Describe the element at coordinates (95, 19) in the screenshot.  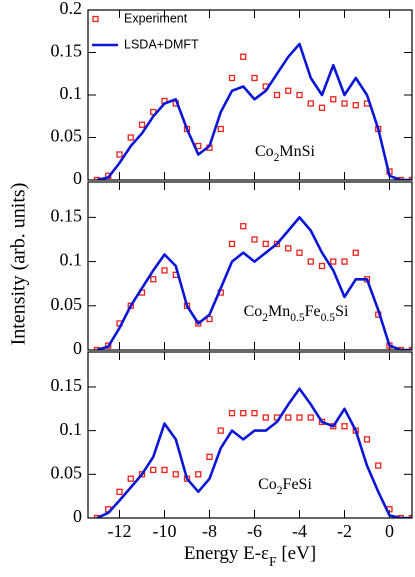
I see `legend-marker` at that location.